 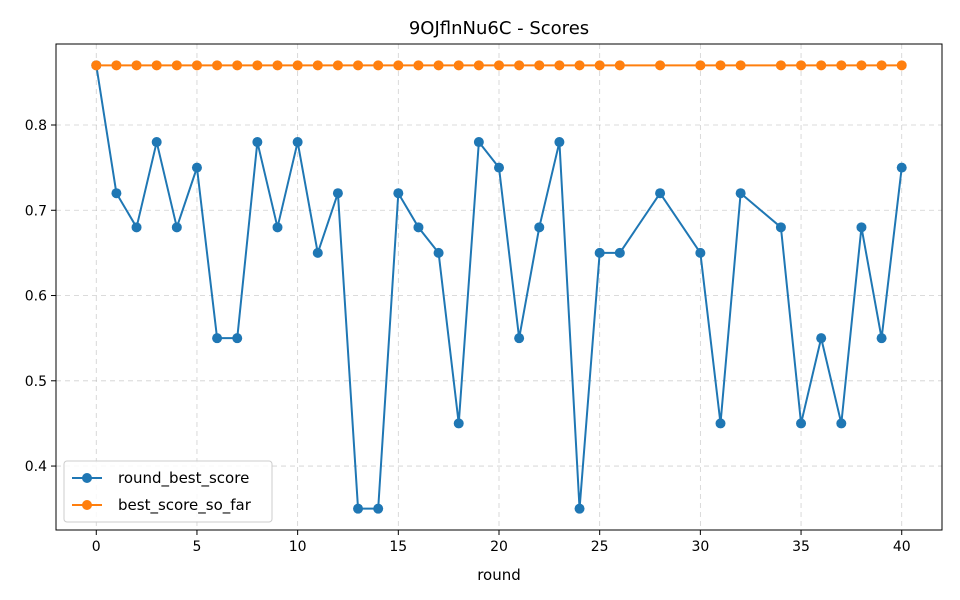 What do you see at coordinates (298, 547) in the screenshot?
I see `x-tick-label: 10` at bounding box center [298, 547].